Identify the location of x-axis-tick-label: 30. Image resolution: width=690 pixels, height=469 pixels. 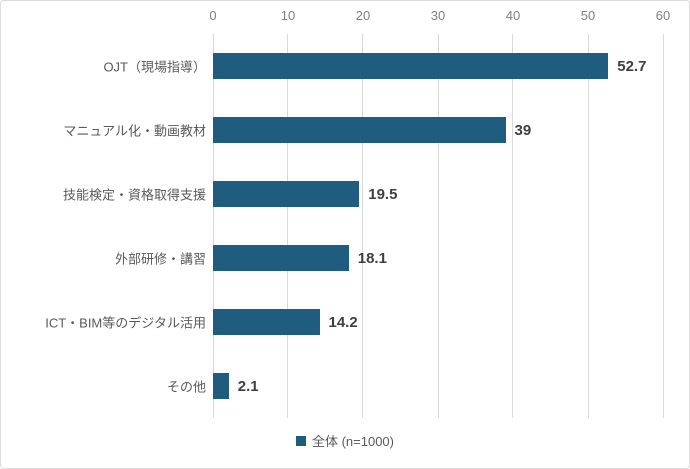
(438, 15).